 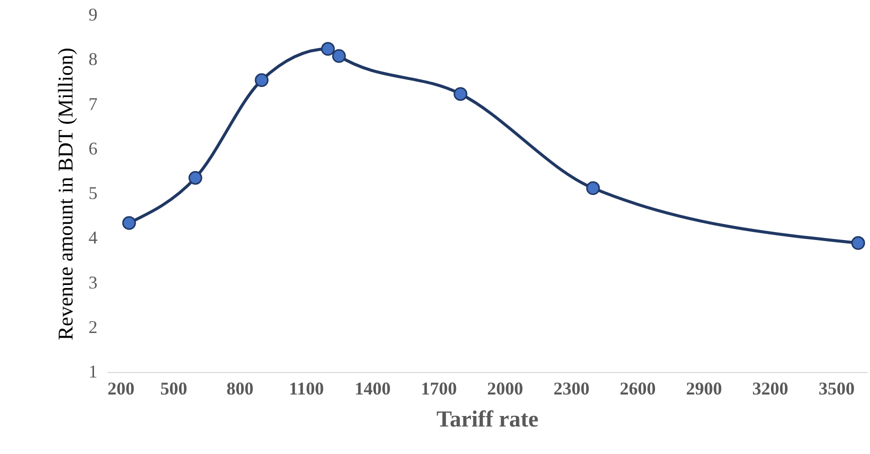 What do you see at coordinates (93, 193) in the screenshot?
I see `y-tick-label: 5` at bounding box center [93, 193].